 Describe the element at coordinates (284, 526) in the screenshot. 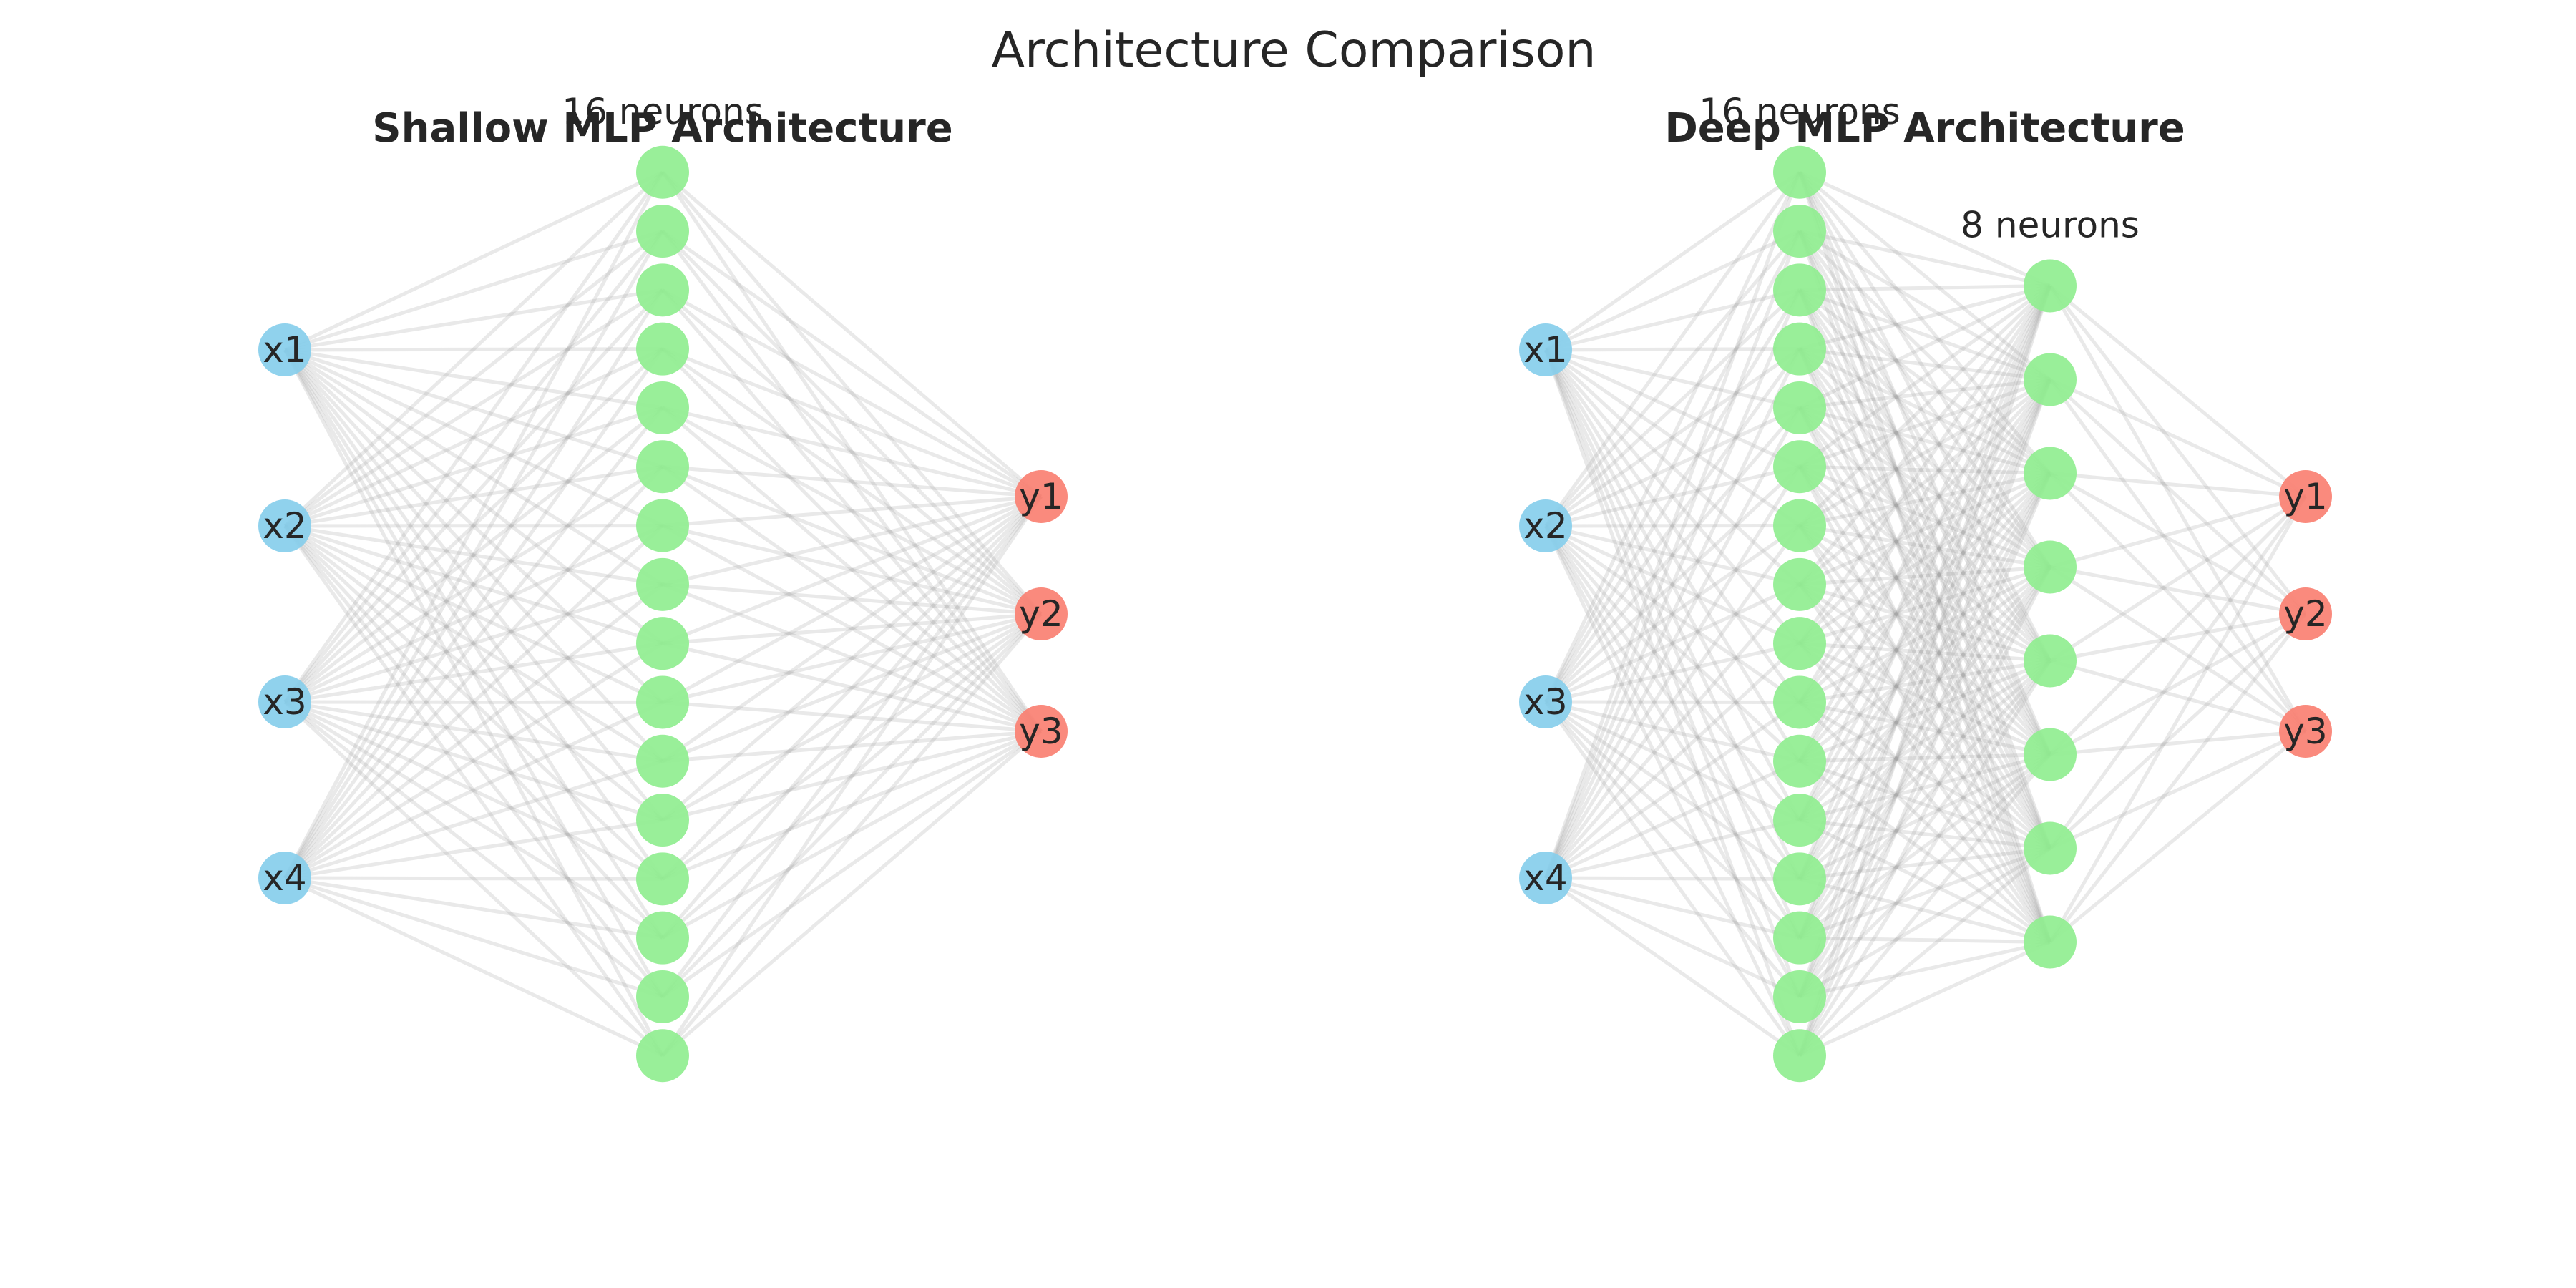

I see `input-neuron-label: x2` at that location.